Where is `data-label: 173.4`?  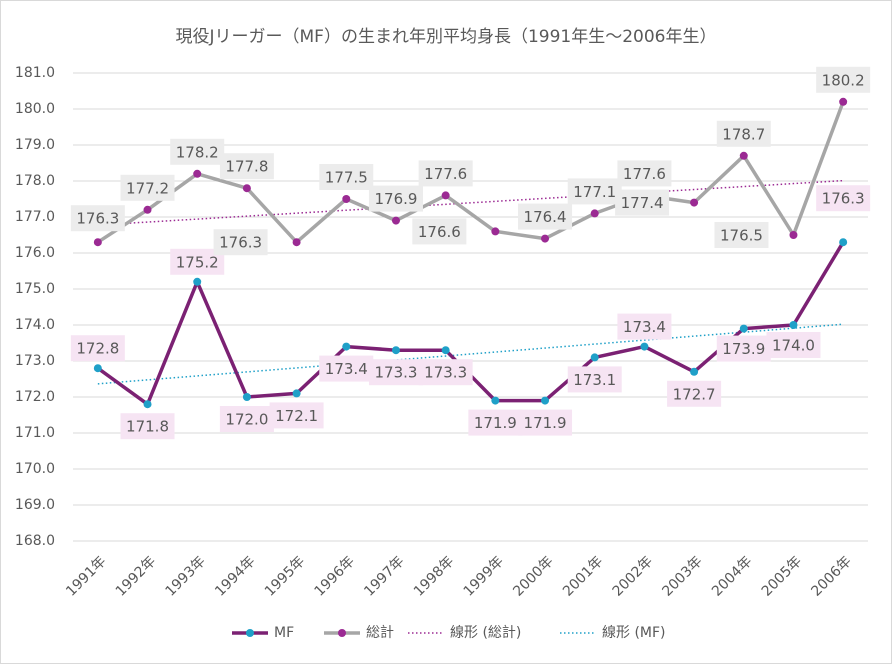 data-label: 173.4 is located at coordinates (346, 369).